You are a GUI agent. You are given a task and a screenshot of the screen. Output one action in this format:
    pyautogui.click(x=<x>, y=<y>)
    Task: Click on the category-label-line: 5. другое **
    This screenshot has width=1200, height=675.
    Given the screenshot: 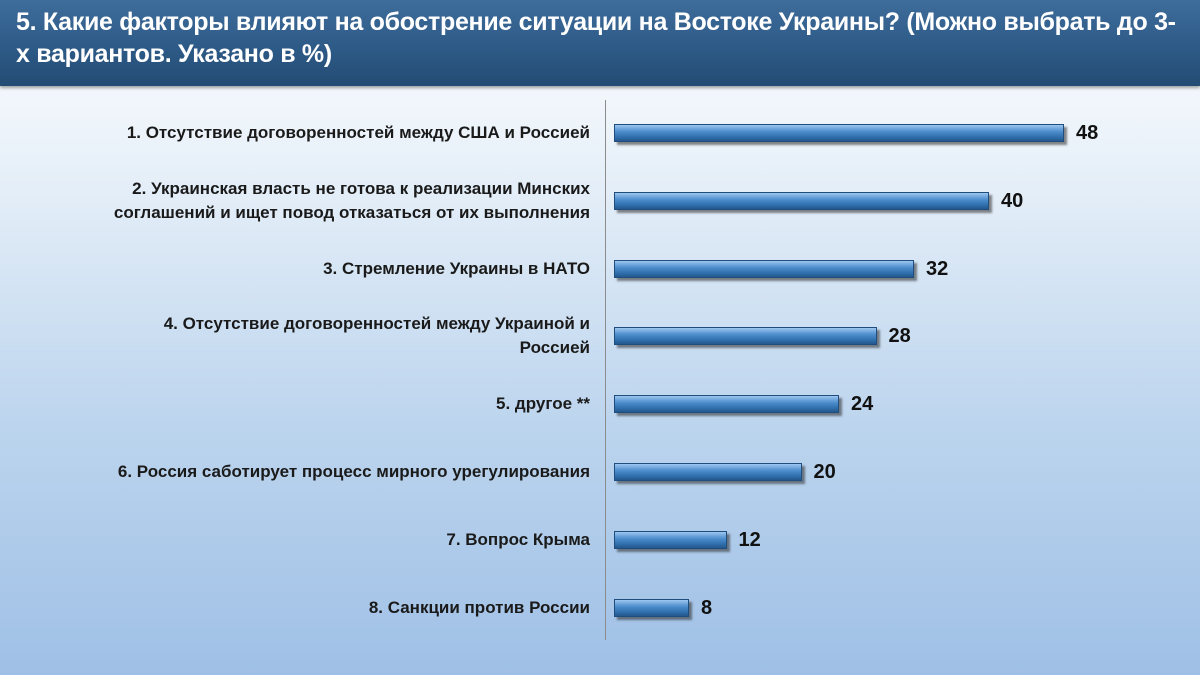 What is the action you would take?
    pyautogui.click(x=543, y=404)
    